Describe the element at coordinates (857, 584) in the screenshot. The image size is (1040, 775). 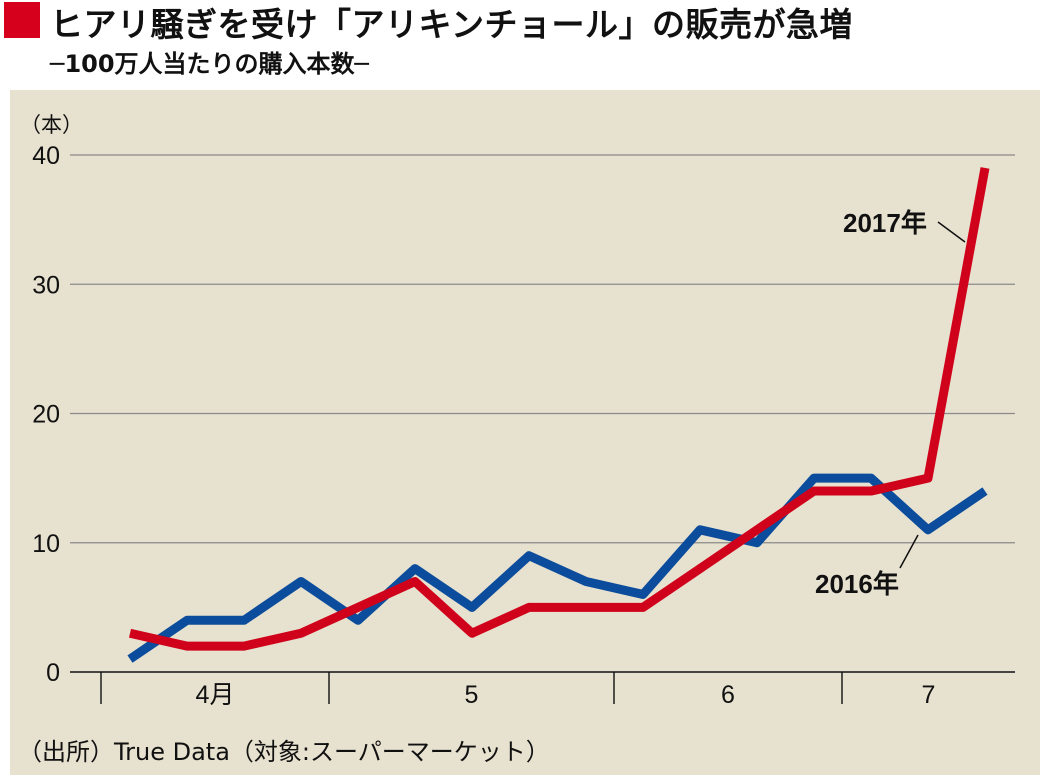
I see `series-label-2016: 2016年` at that location.